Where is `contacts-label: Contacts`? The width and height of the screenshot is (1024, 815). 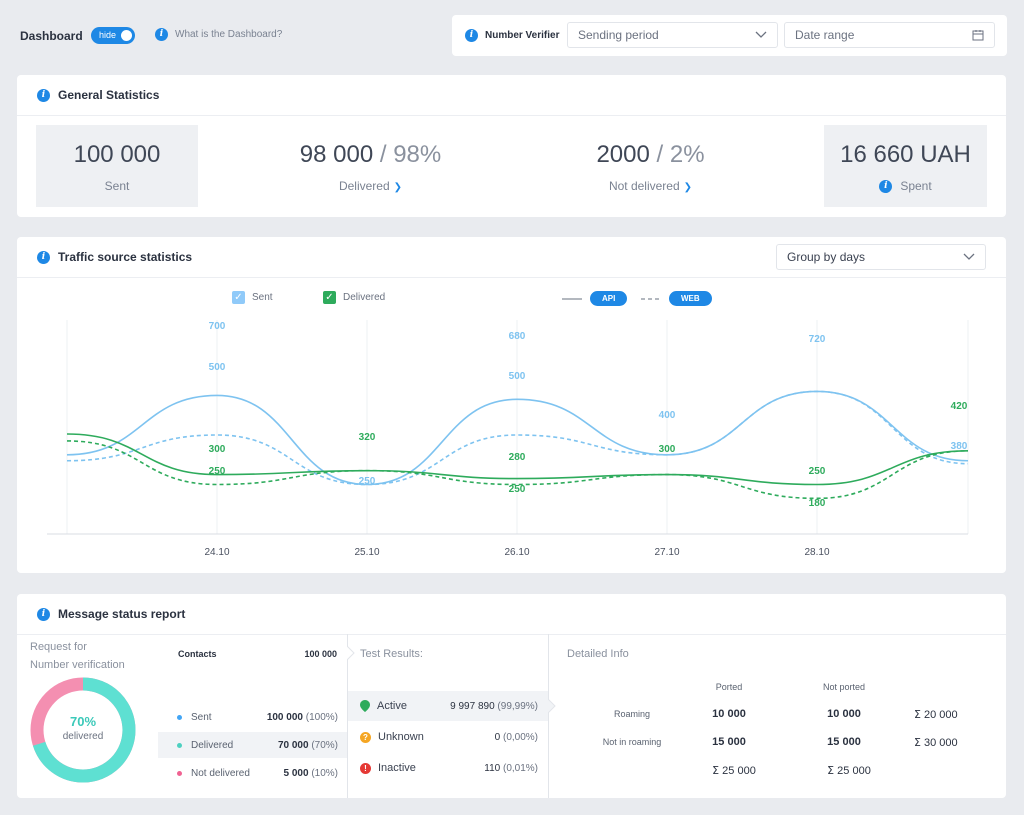 contacts-label: Contacts is located at coordinates (197, 654).